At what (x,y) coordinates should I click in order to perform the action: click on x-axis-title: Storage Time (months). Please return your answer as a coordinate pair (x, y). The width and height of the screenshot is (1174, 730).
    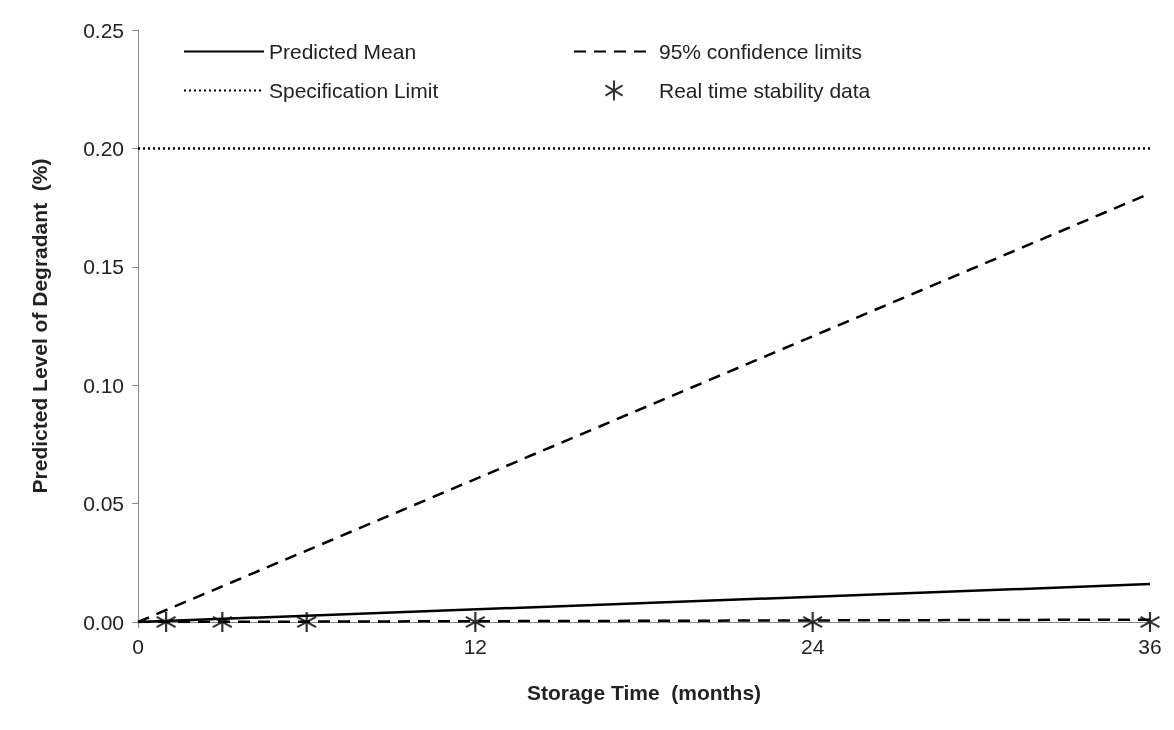
    Looking at the image, I should click on (644, 692).